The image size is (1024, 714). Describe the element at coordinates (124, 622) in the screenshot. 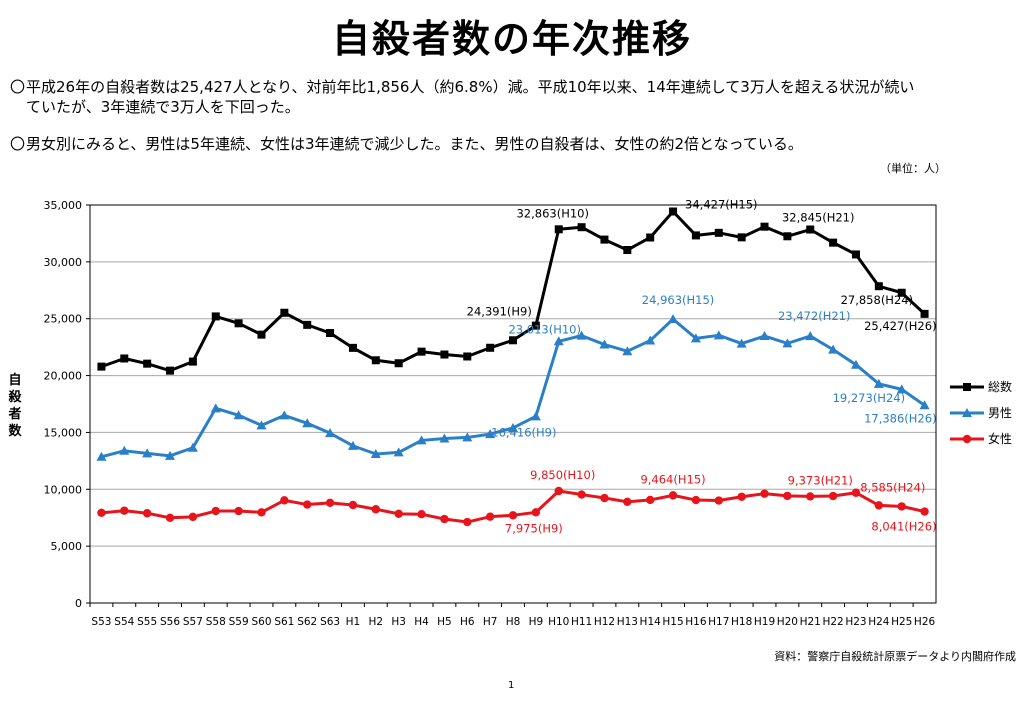

I see `x-tick-label: S54` at that location.